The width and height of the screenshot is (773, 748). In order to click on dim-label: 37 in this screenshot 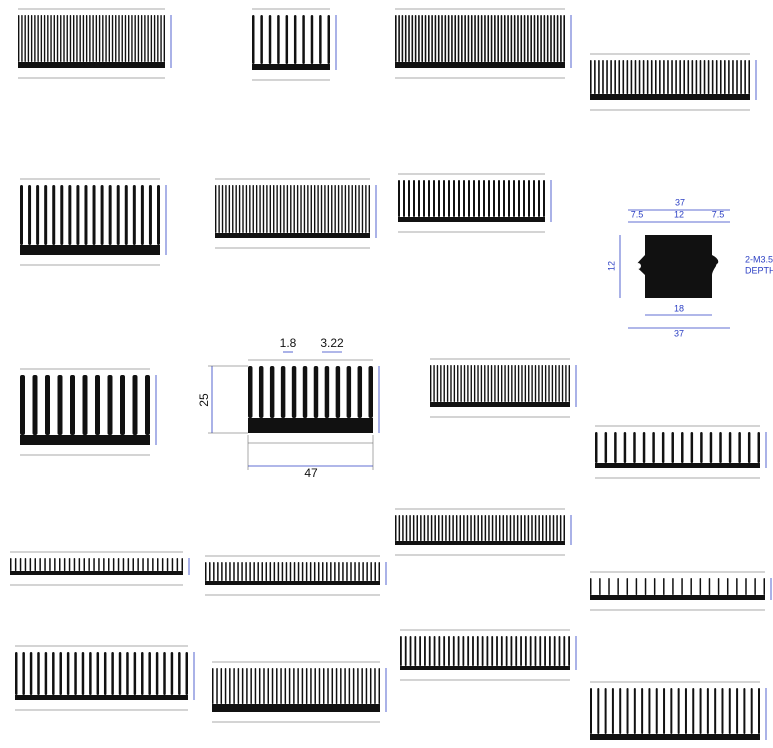, I will do `click(680, 202)`.